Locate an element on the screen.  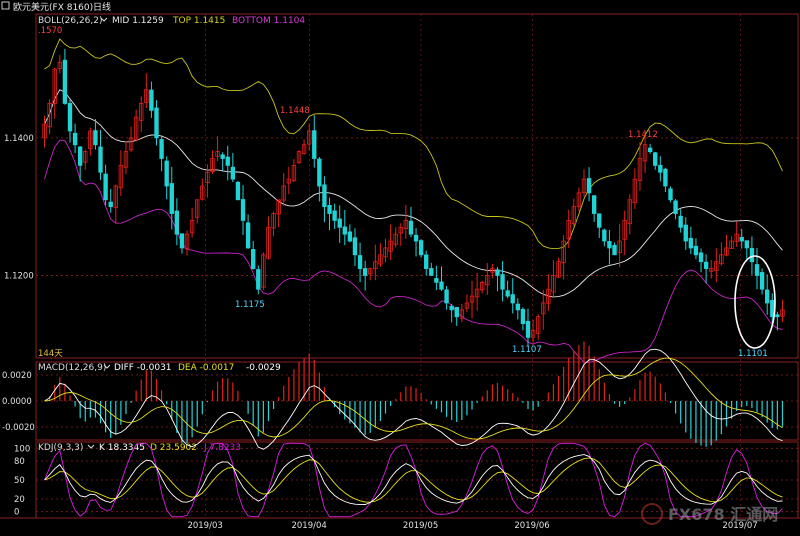
kdj-d: D 23.5902 is located at coordinates (173, 448).